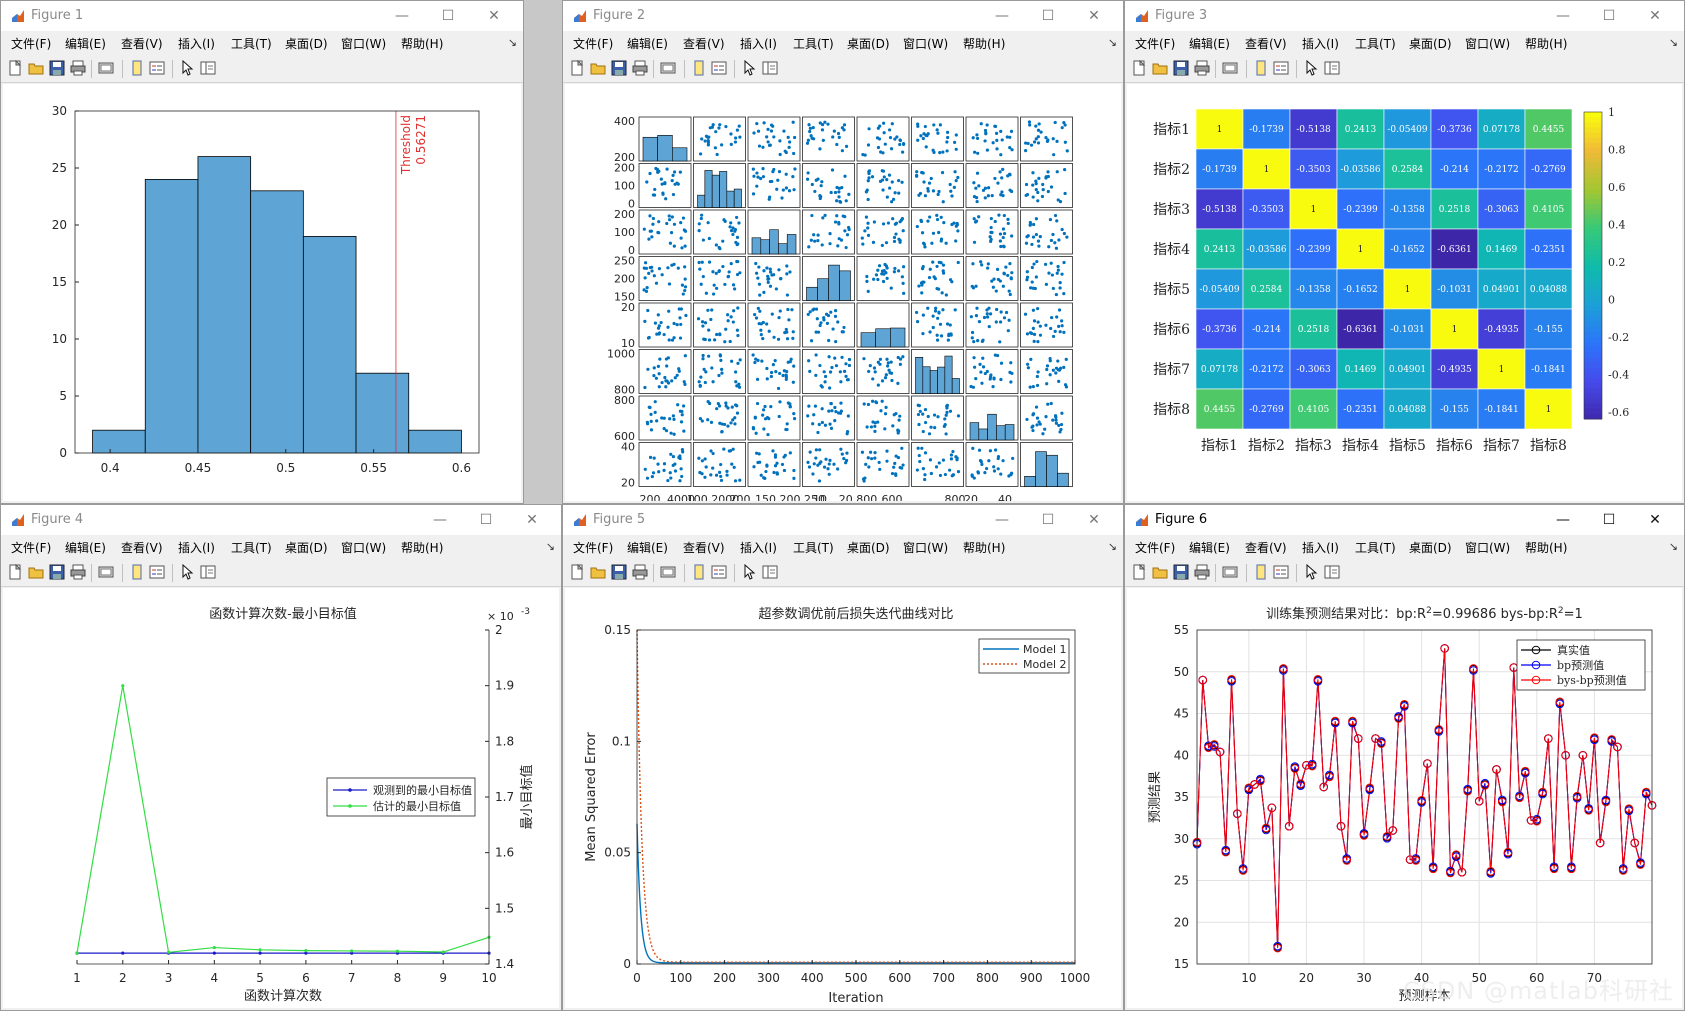 The width and height of the screenshot is (1685, 1011). Describe the element at coordinates (843, 520) in the screenshot. I see `title-bar: Figure 5— ☐ ✕` at that location.